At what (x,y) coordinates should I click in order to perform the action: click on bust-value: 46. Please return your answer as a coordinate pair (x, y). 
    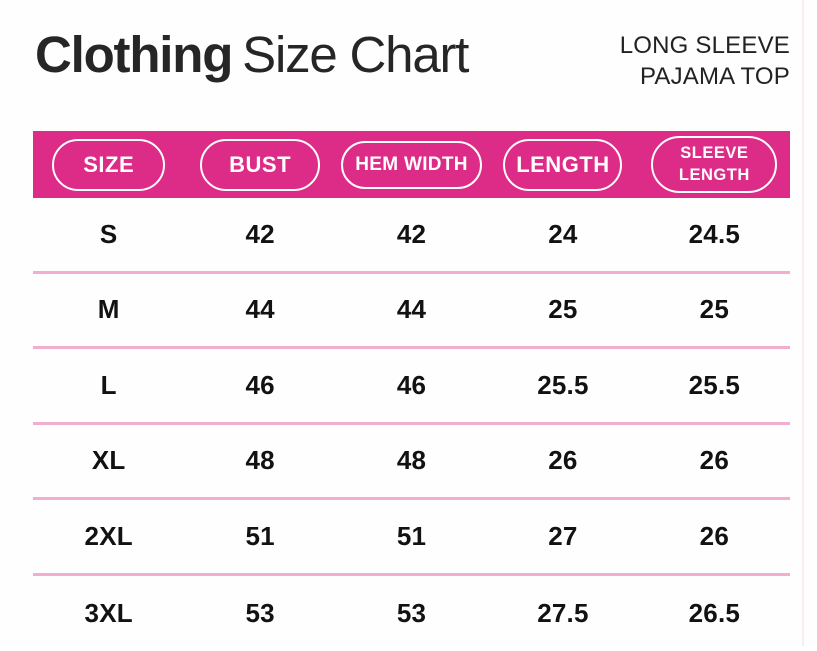
    Looking at the image, I should click on (259, 385).